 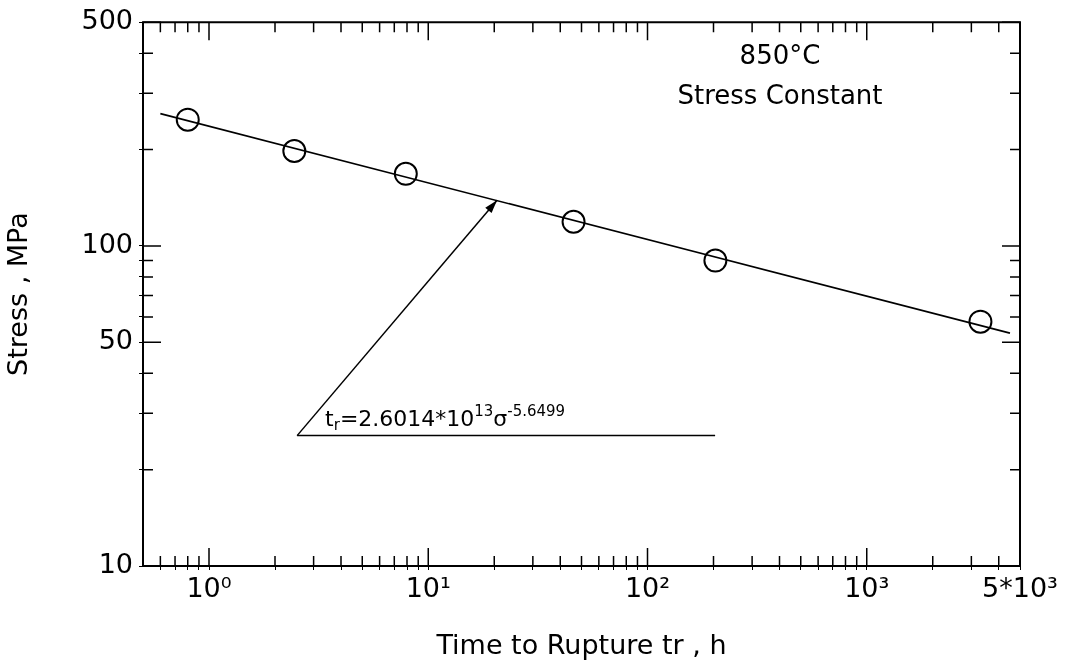 I want to click on y-tick-label: 500, so click(x=107, y=20).